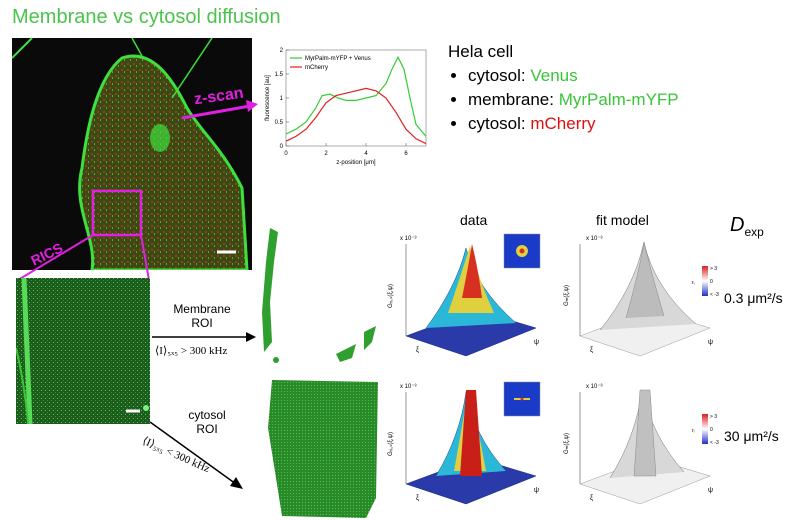 This screenshot has height=520, width=800. Describe the element at coordinates (219, 110) in the screenshot. I see `zscan-arrow` at that location.